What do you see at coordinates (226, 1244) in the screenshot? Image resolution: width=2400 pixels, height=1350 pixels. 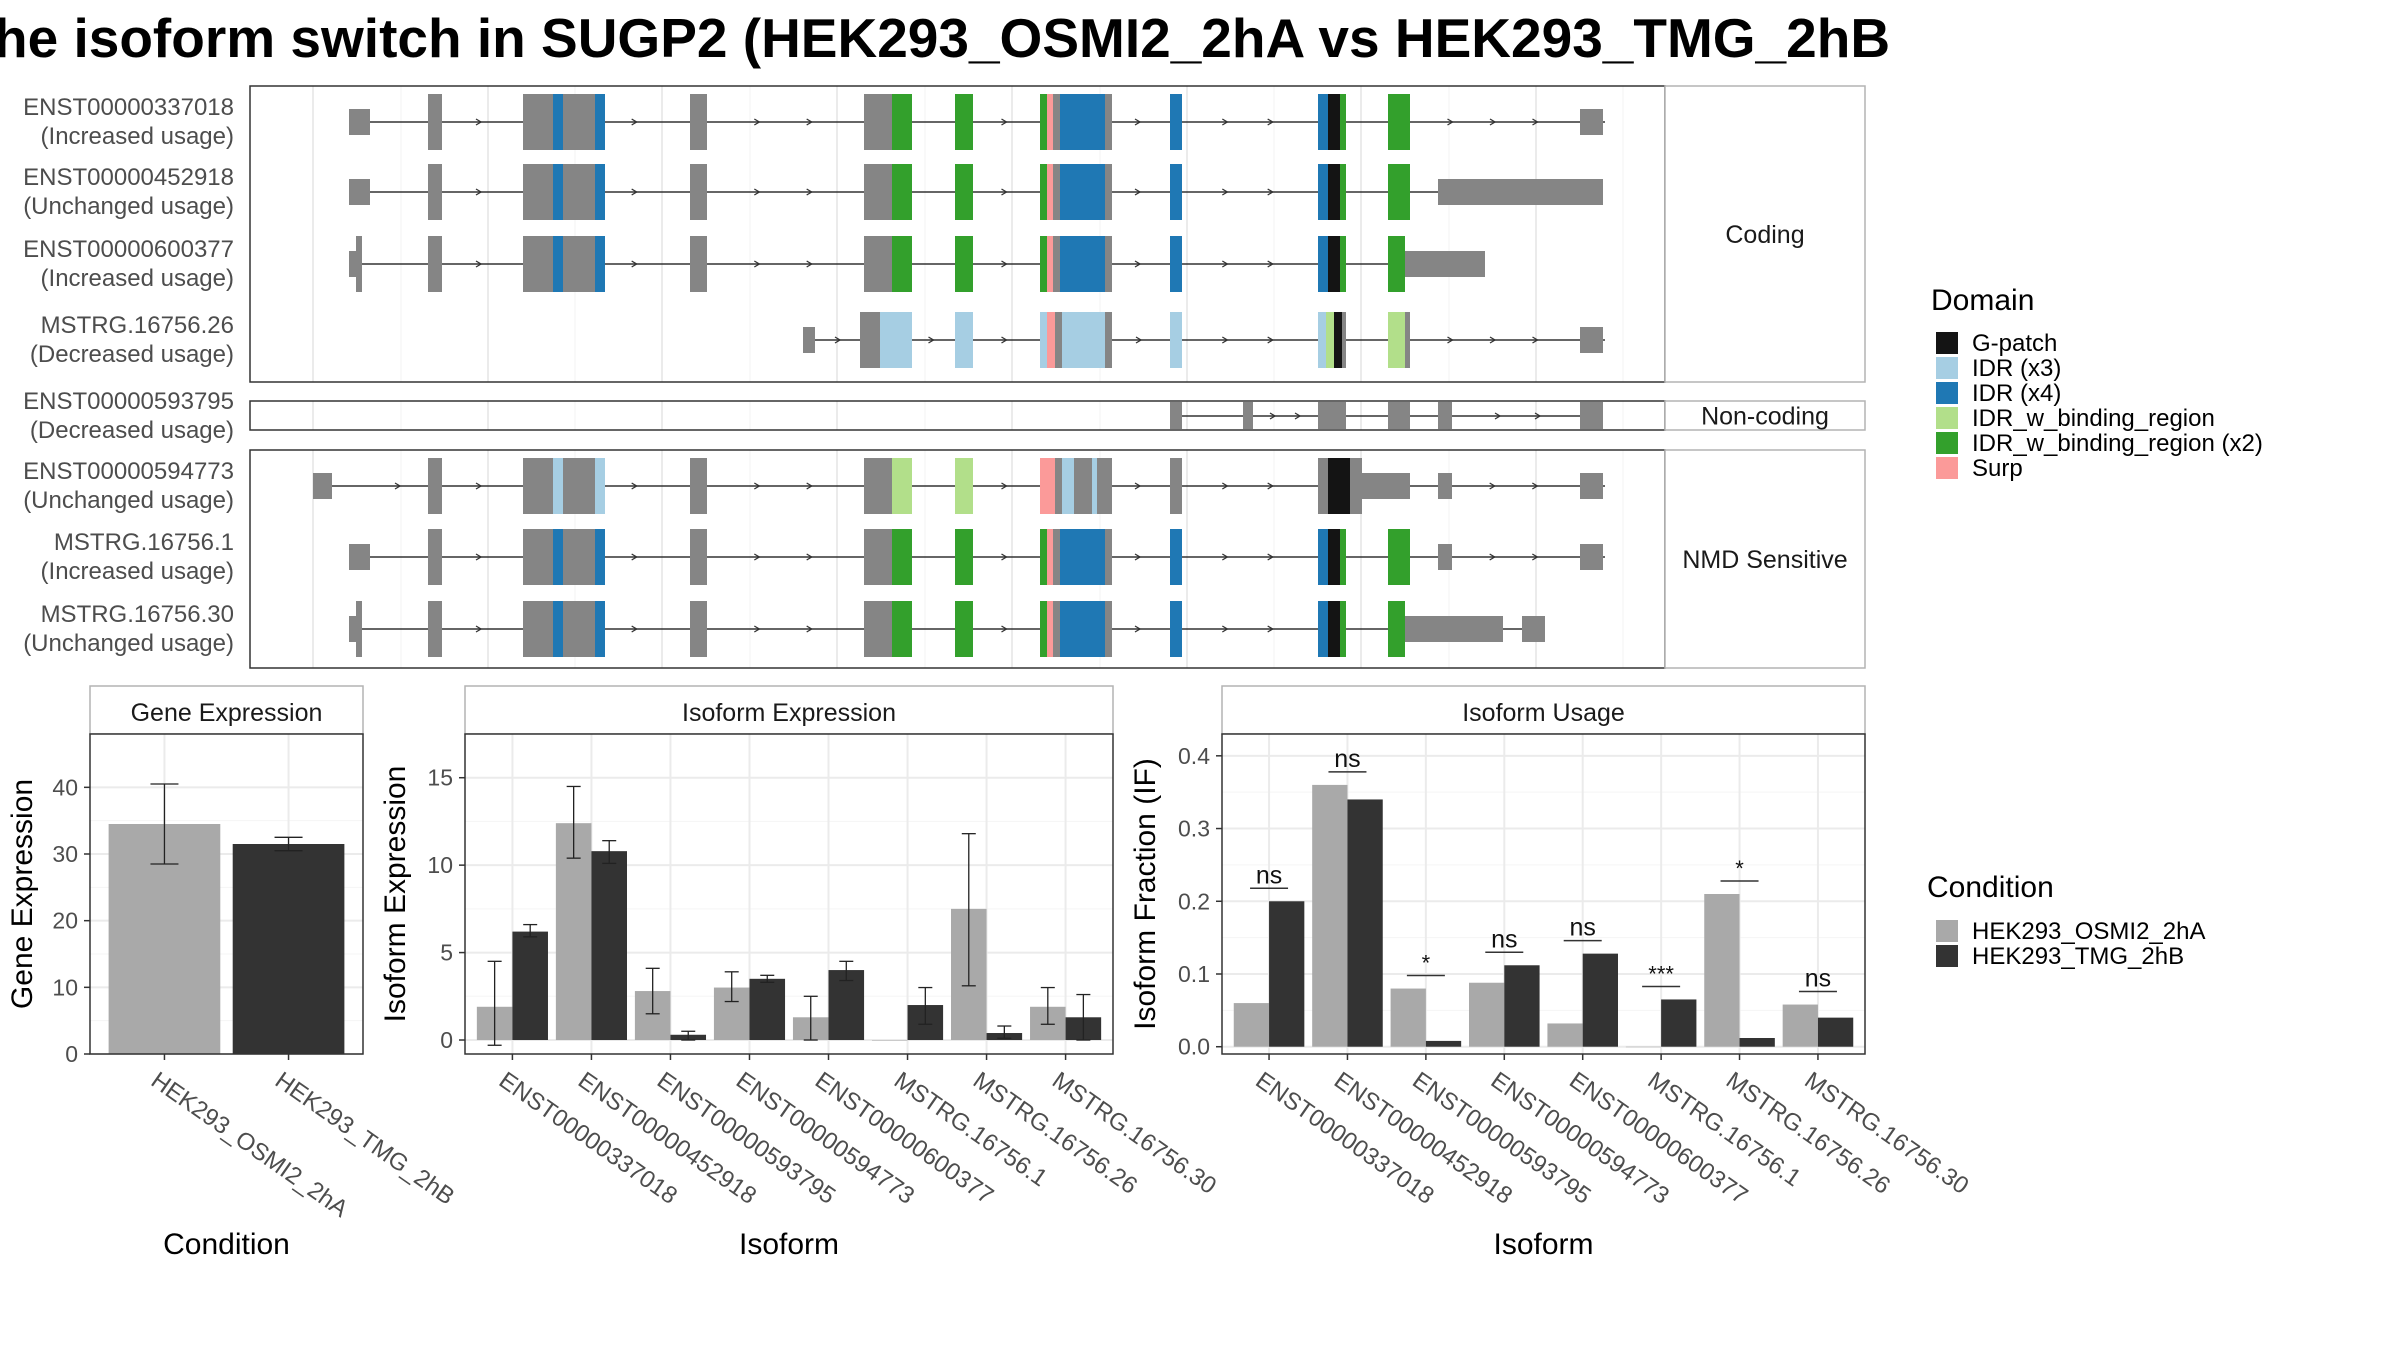 I see `x-axis-title: Condition` at bounding box center [226, 1244].